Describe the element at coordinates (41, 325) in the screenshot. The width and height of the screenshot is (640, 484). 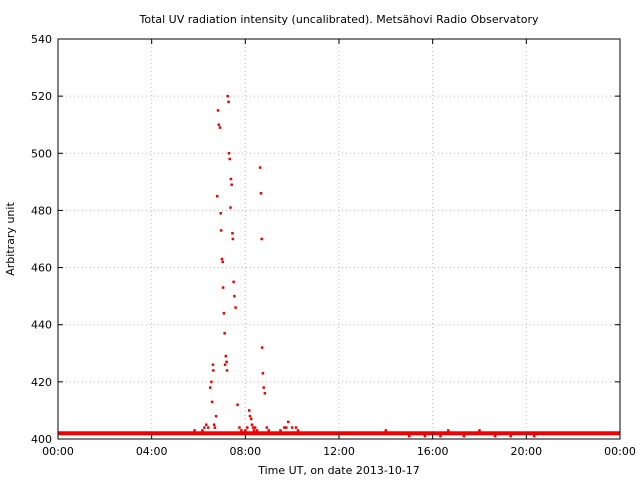
I see `y-tick-label: 440` at that location.